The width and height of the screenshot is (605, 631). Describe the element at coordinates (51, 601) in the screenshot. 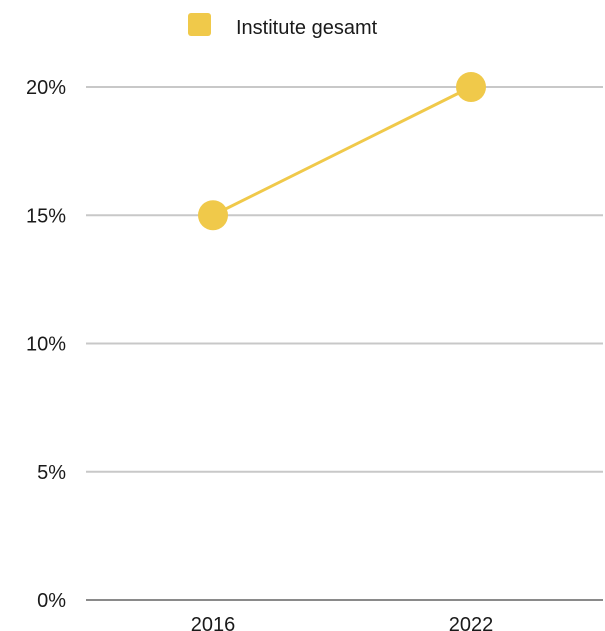

I see `y-tick-label: 0%` at that location.